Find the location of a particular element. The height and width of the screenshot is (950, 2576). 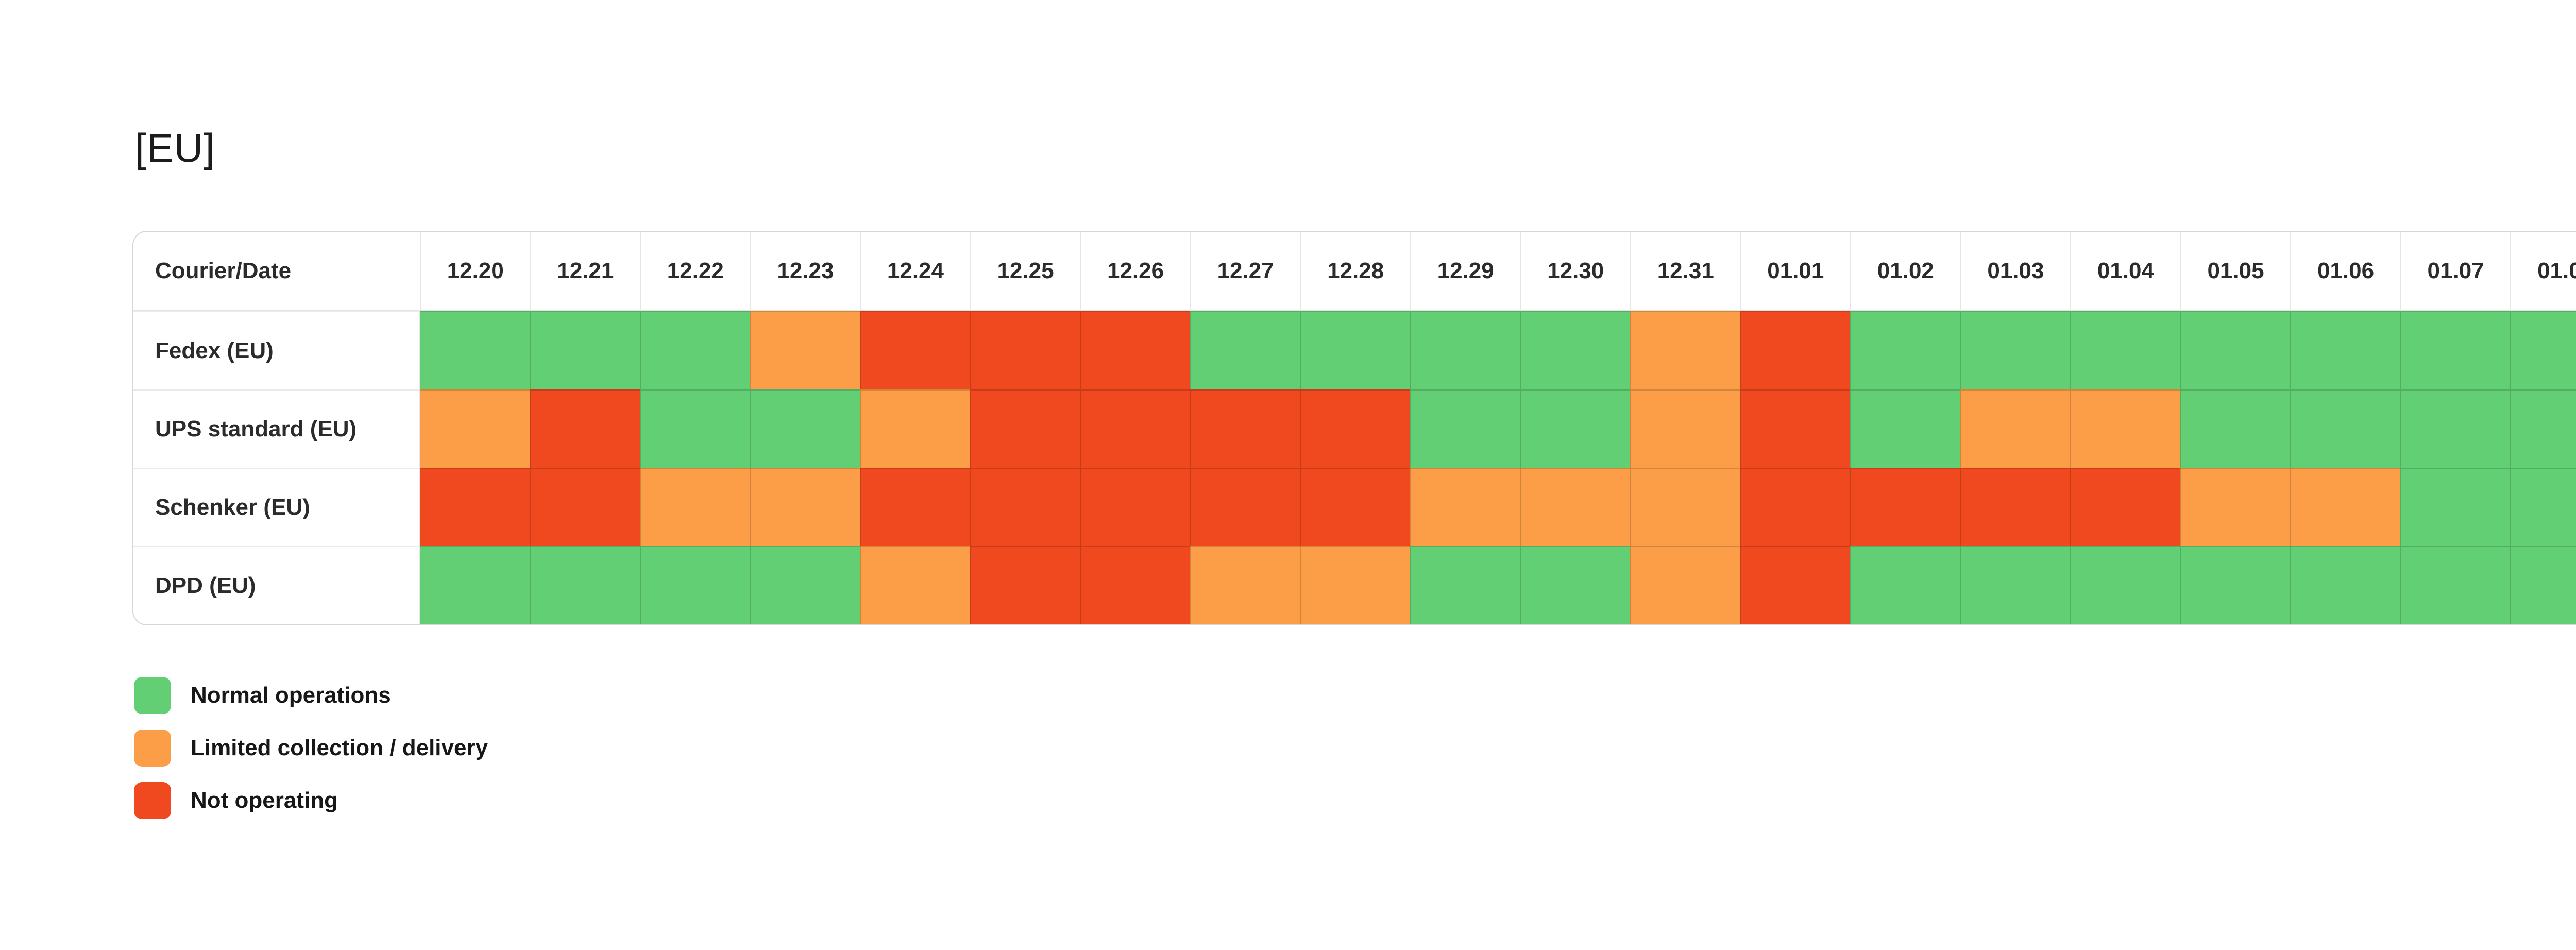

table-row: UPS standard (EU) is located at coordinates (1354, 428).